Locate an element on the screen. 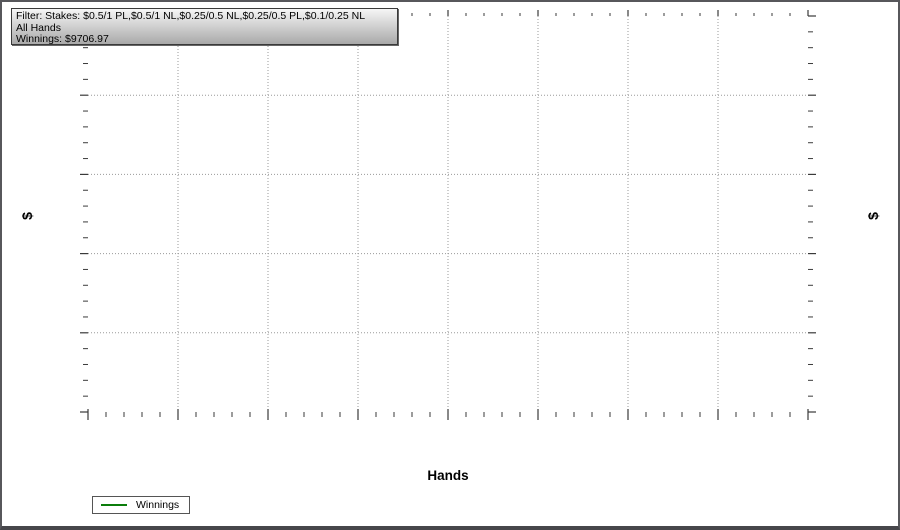 This screenshot has width=900, height=530. legend-box: Winnings is located at coordinates (141, 505).